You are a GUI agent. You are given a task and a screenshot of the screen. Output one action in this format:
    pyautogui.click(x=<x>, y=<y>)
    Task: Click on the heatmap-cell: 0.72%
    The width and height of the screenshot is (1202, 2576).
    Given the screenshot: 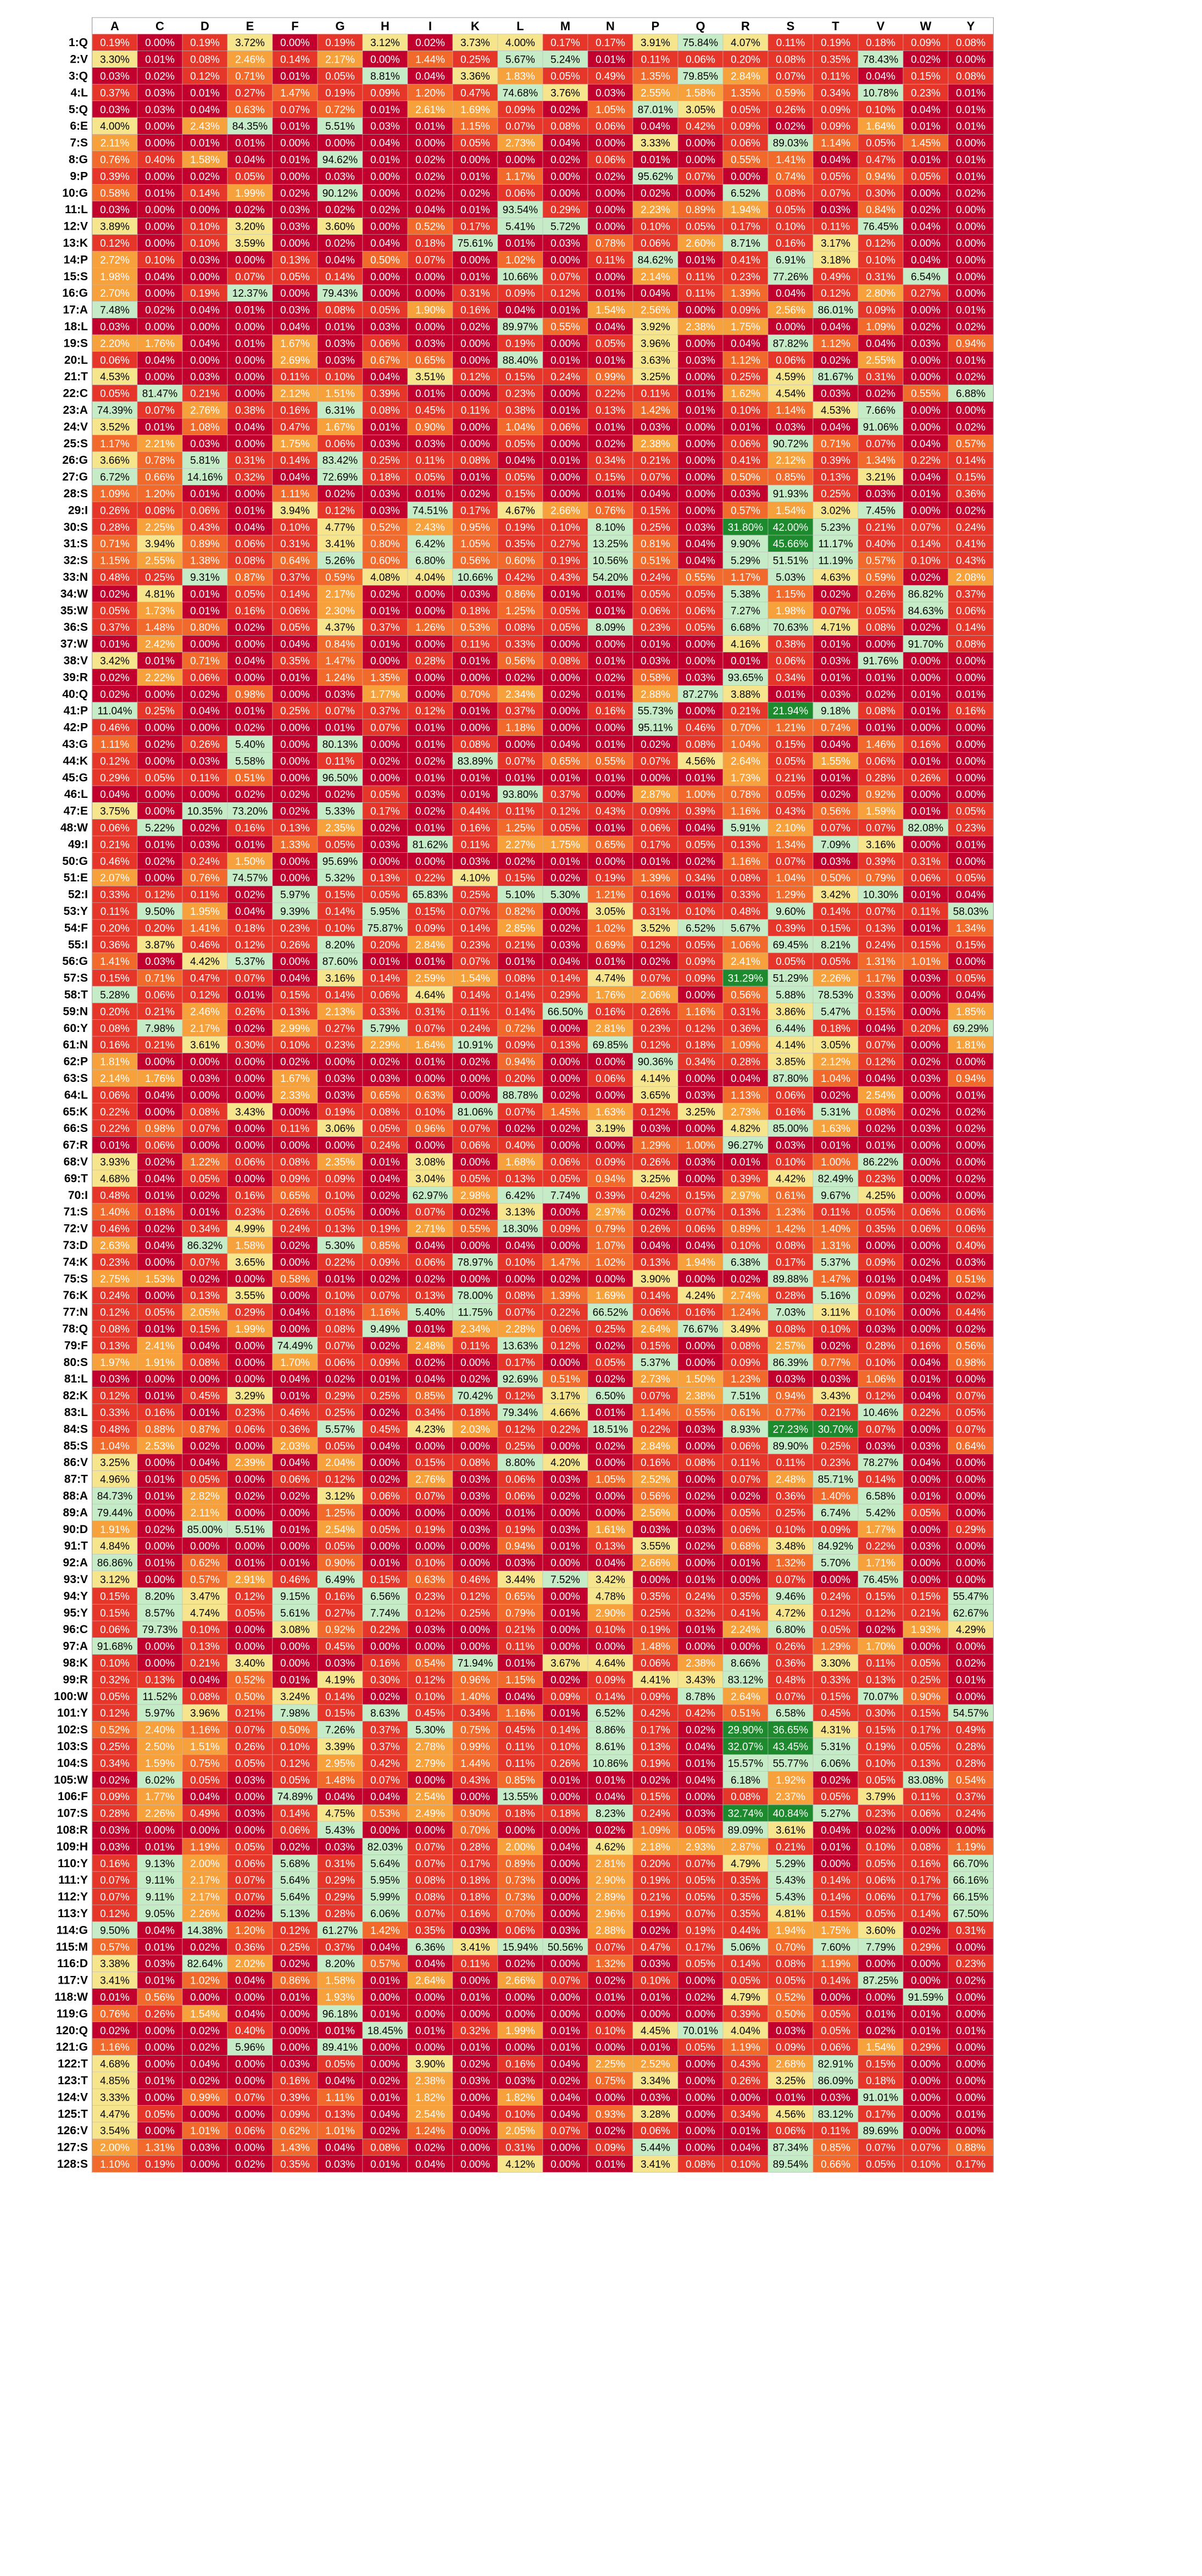 What is the action you would take?
    pyautogui.click(x=520, y=1028)
    